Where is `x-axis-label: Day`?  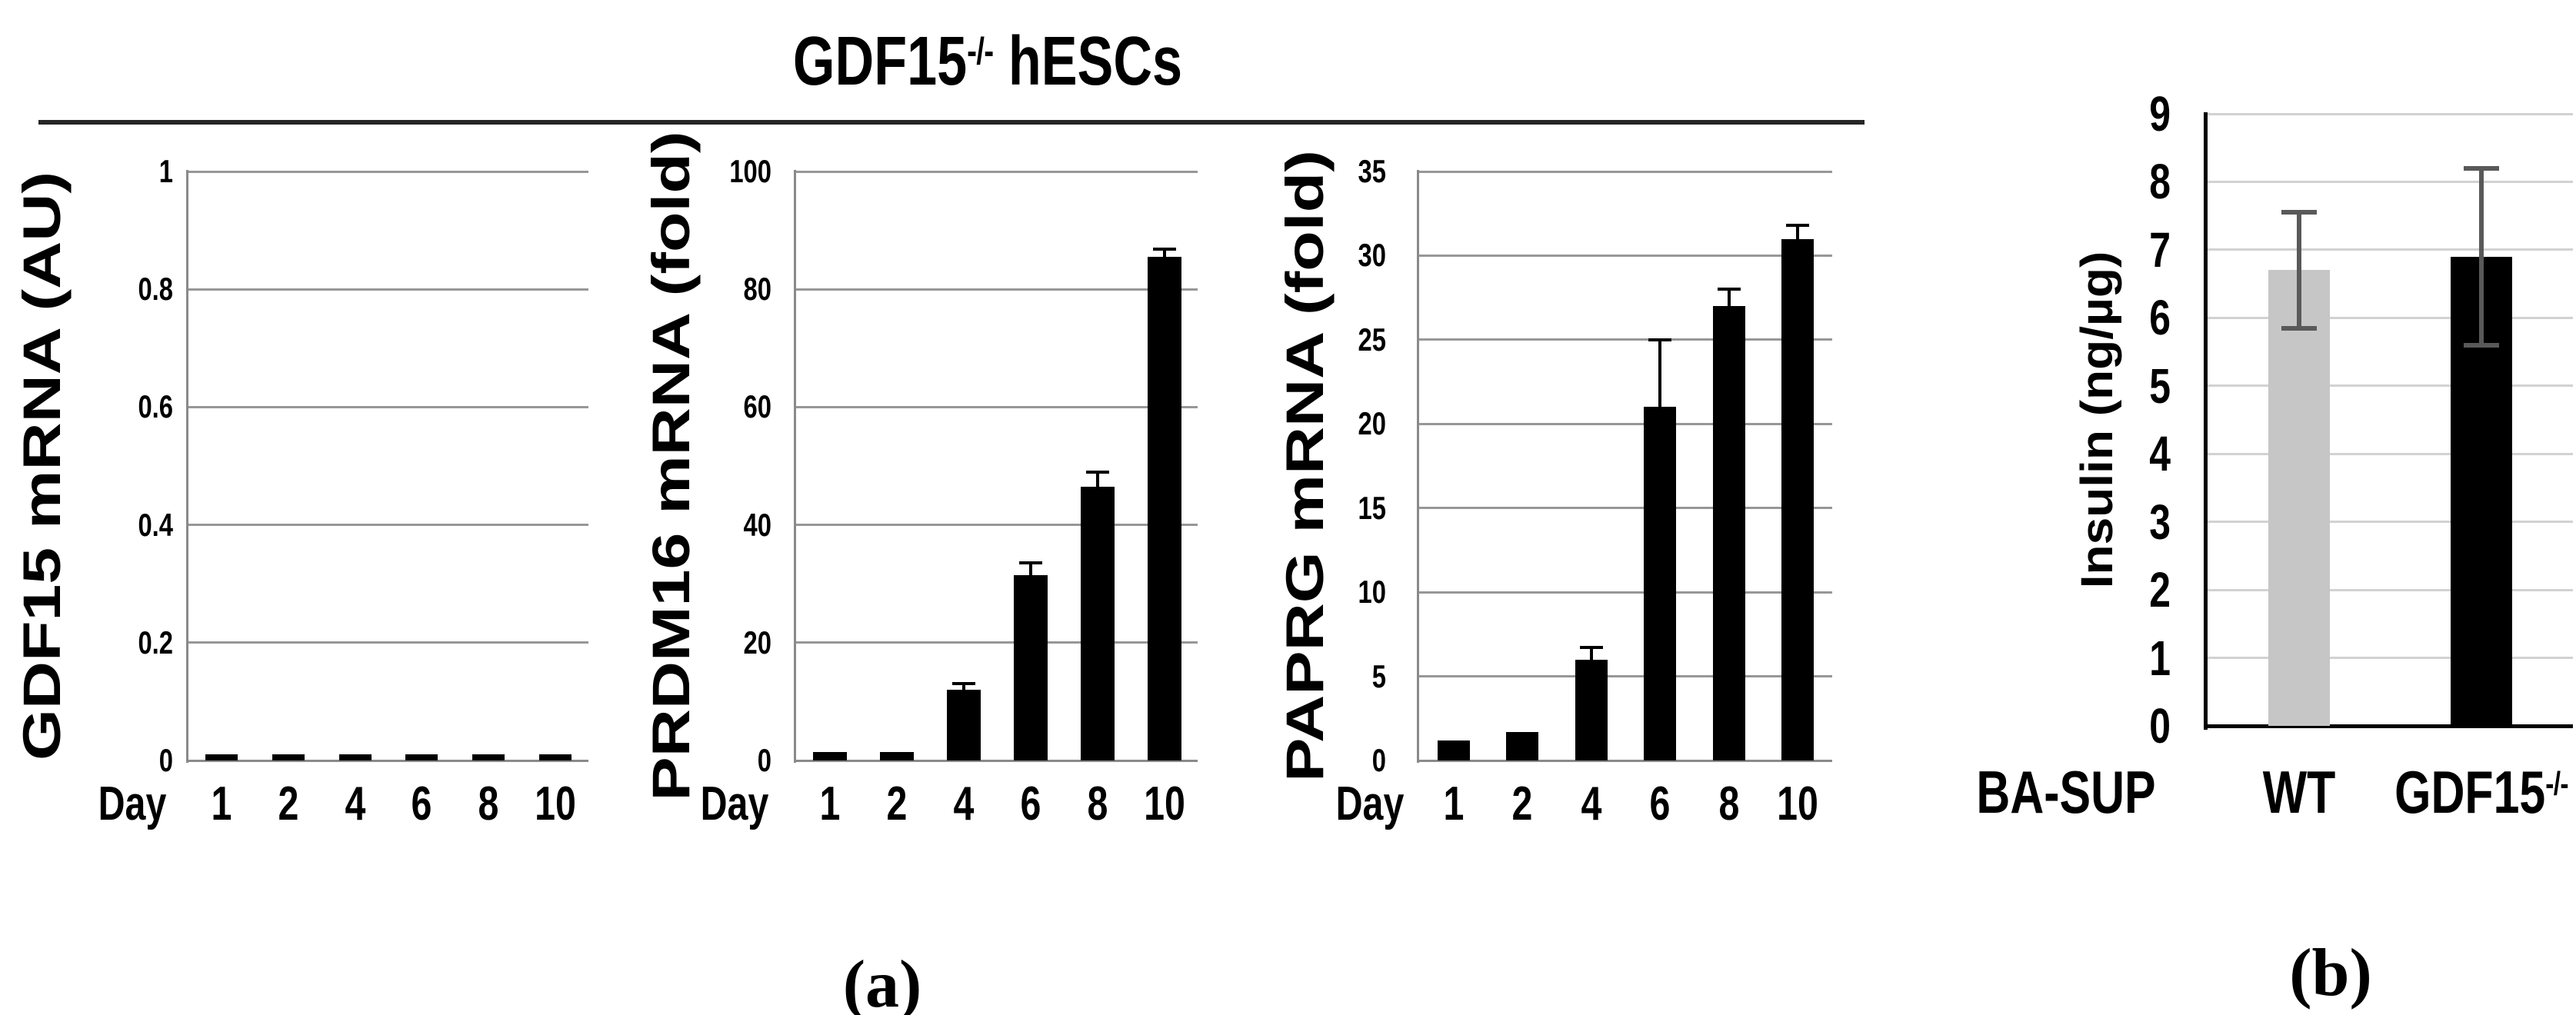 x-axis-label: Day is located at coordinates (734, 803).